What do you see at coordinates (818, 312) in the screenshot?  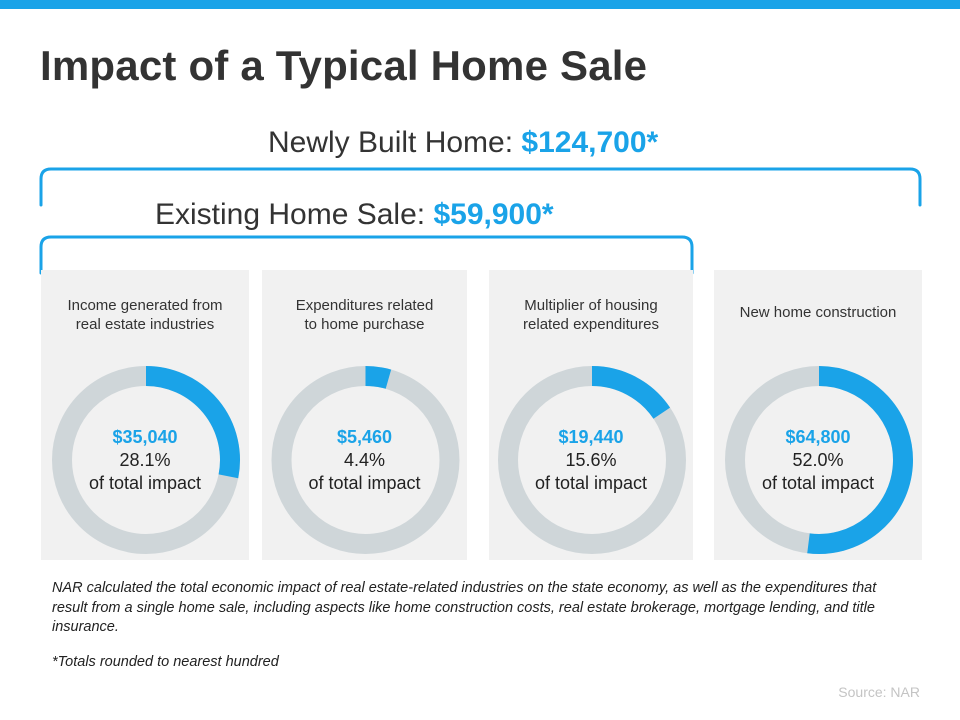 I see `panel-title: New home construction` at bounding box center [818, 312].